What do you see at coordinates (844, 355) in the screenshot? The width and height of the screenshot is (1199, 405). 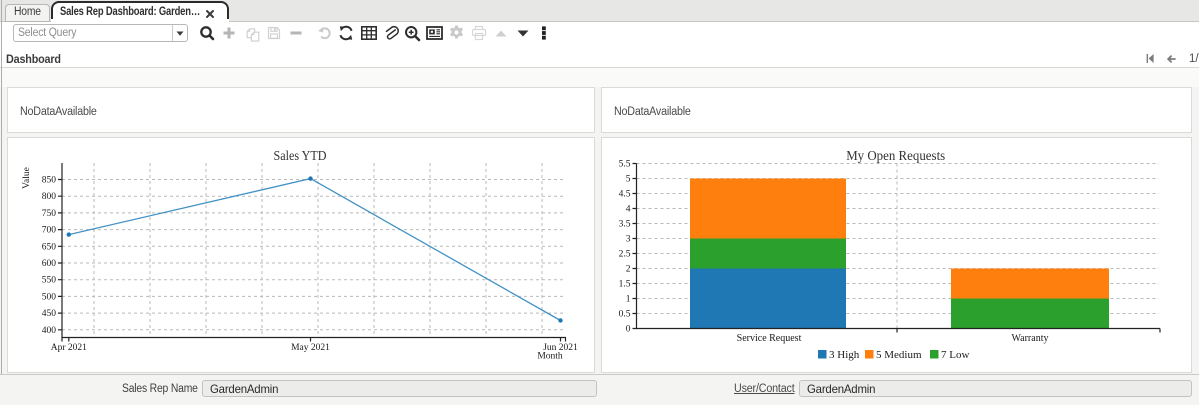 I see `svg-text: 3 High` at bounding box center [844, 355].